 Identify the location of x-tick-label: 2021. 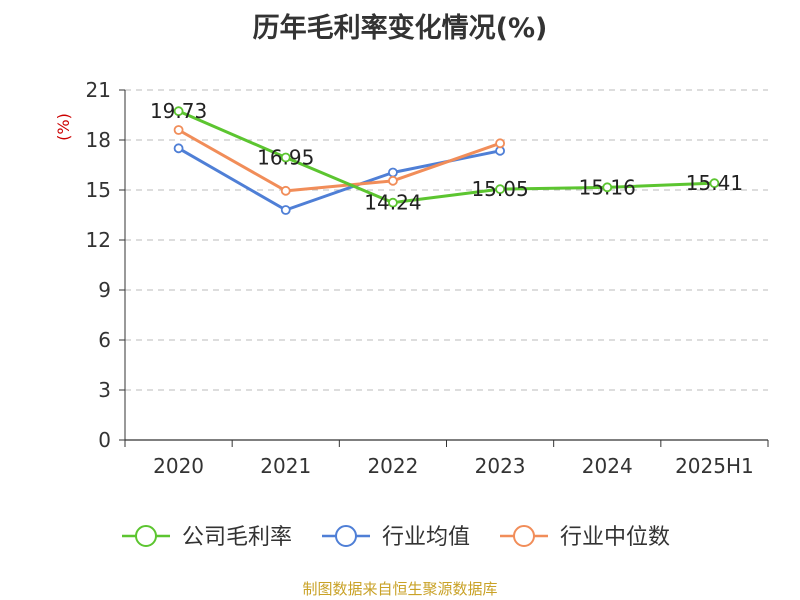
(285, 466).